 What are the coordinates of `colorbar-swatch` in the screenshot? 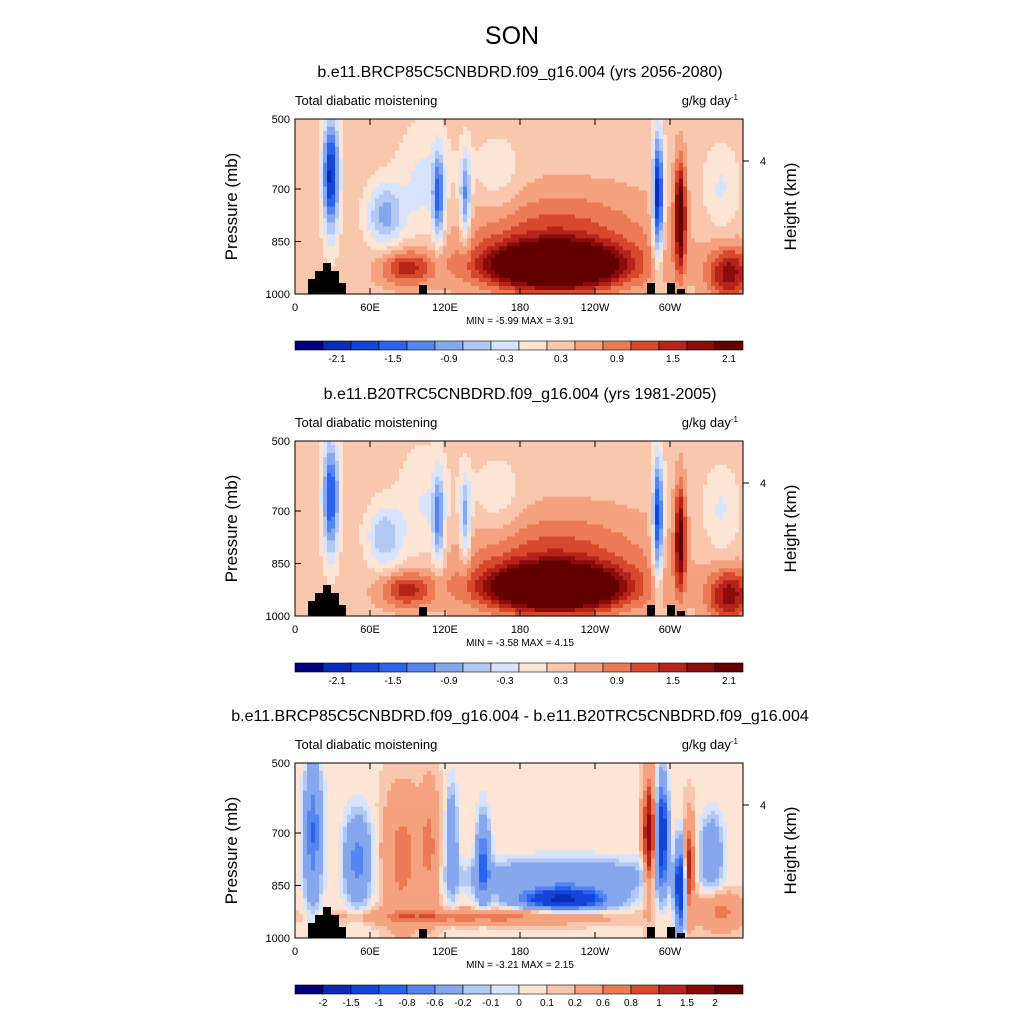 It's located at (729, 345).